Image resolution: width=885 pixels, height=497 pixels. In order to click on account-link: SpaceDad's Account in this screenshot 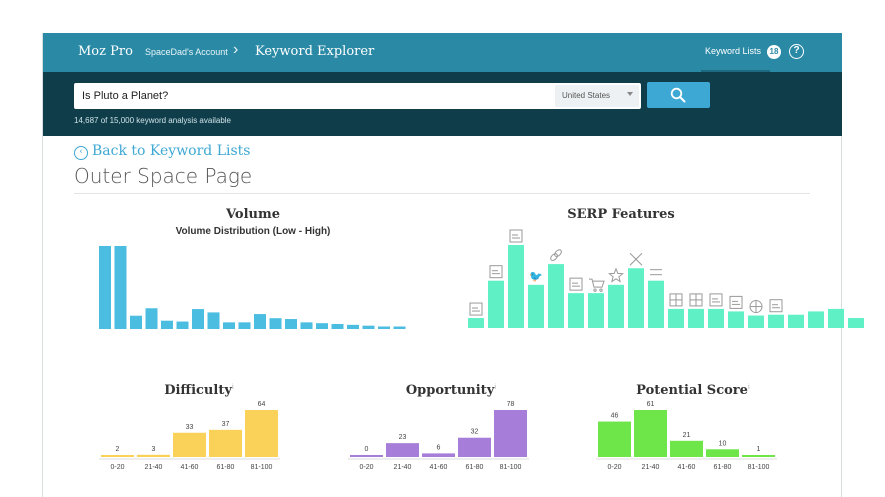, I will do `click(186, 52)`.